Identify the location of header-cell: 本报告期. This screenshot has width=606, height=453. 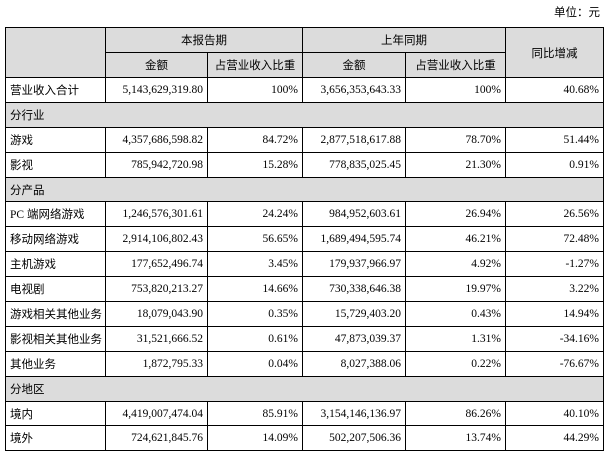
(204, 40).